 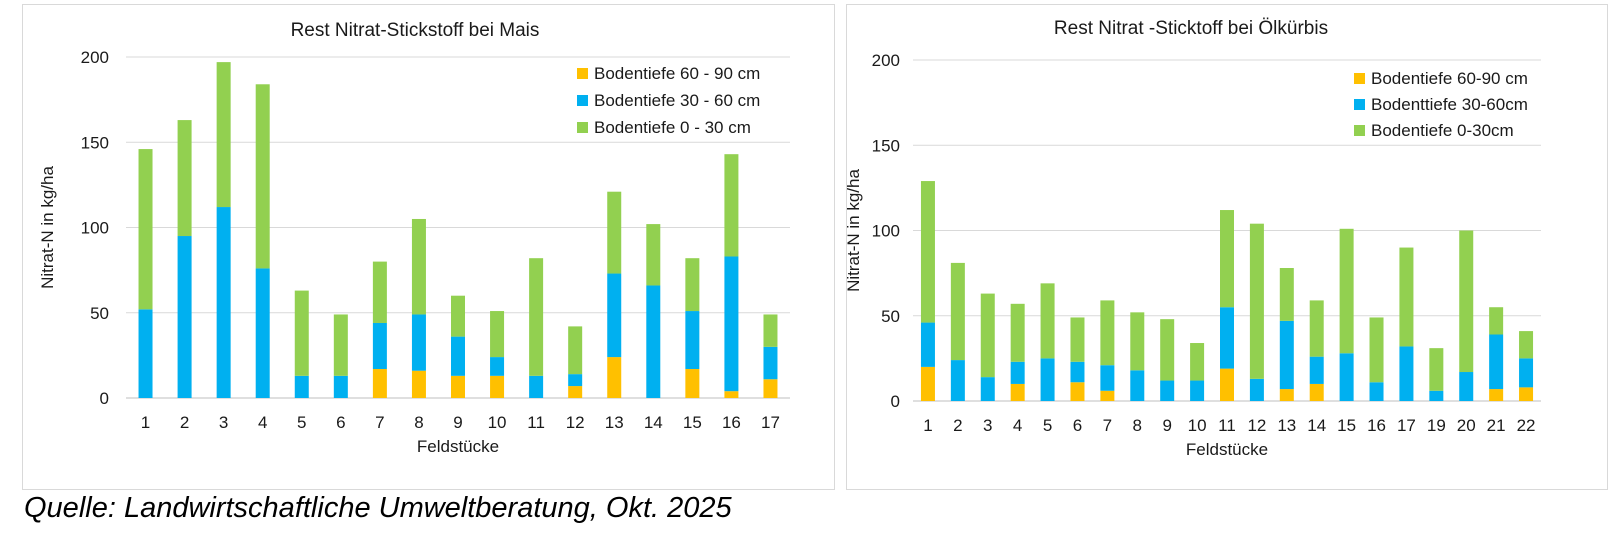 I want to click on x-tick-label: 14, so click(x=653, y=422).